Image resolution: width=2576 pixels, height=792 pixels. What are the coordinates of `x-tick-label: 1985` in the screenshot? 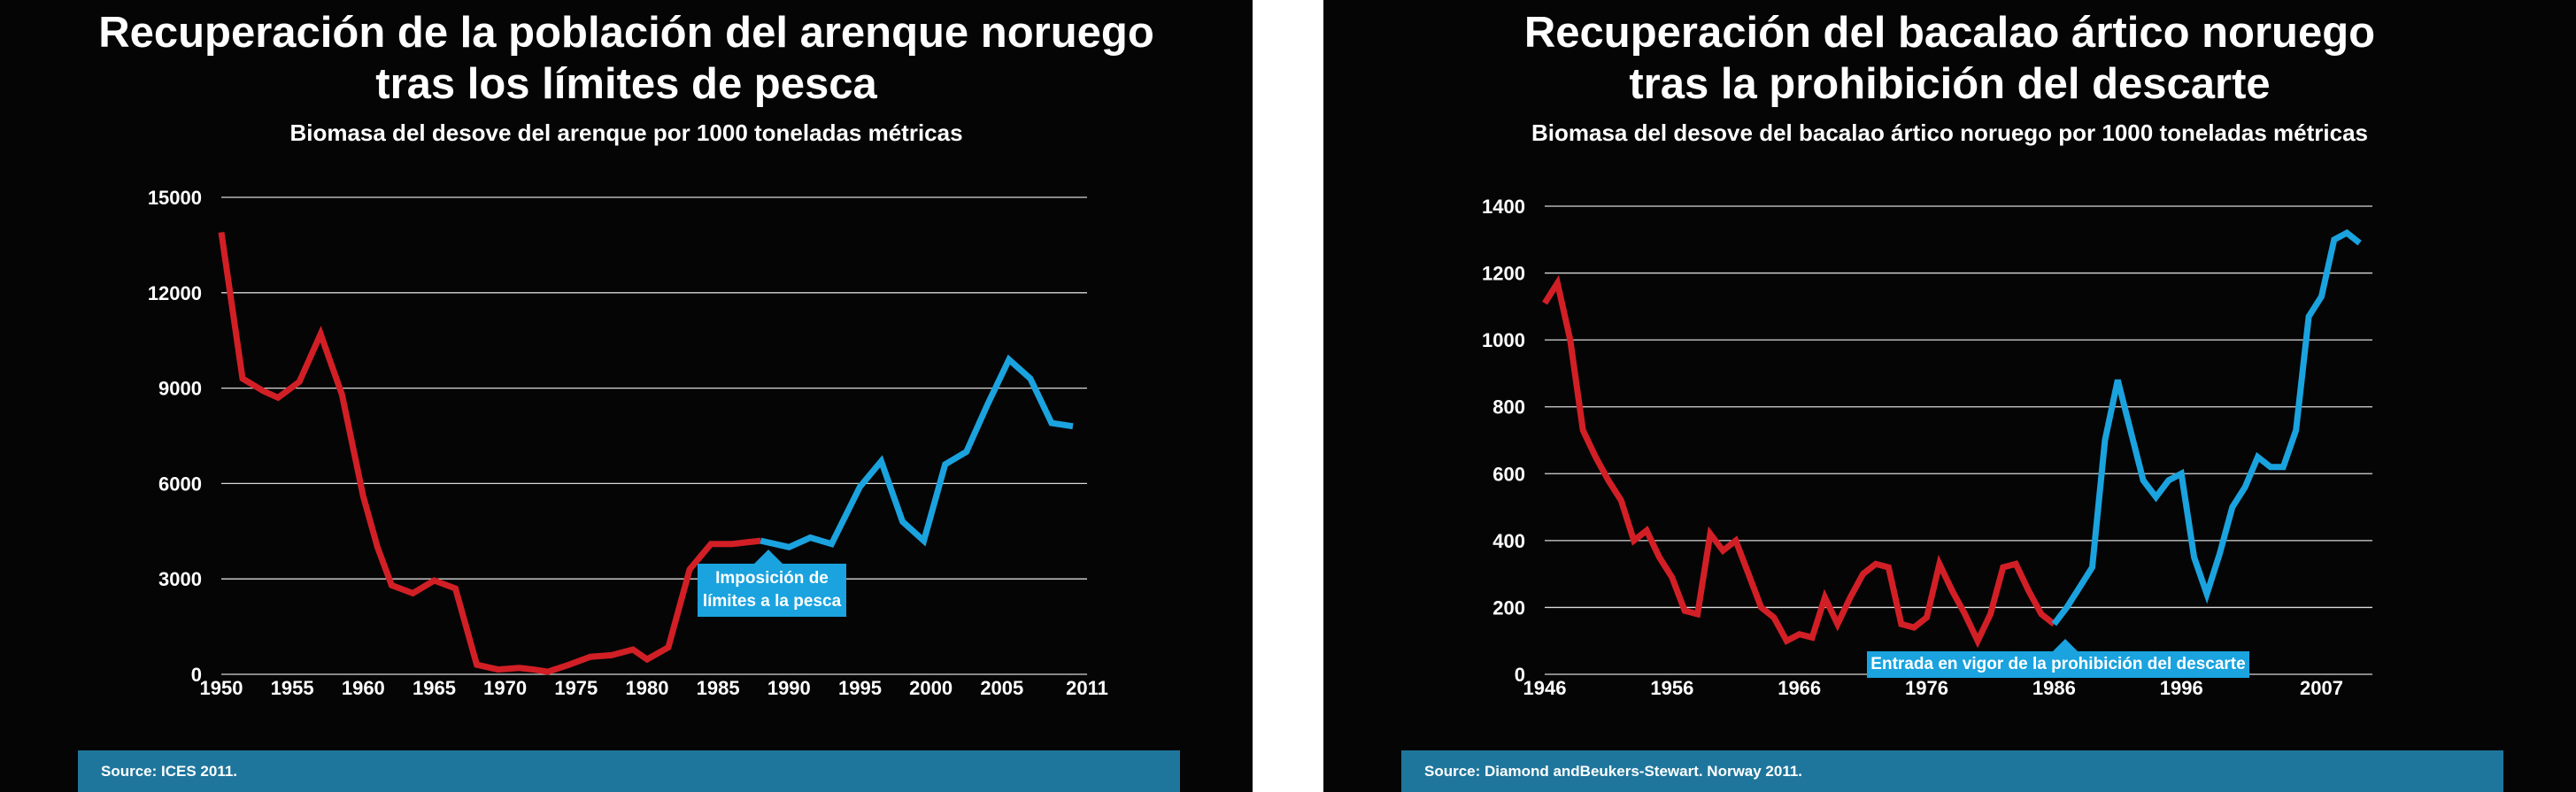 It's located at (718, 688).